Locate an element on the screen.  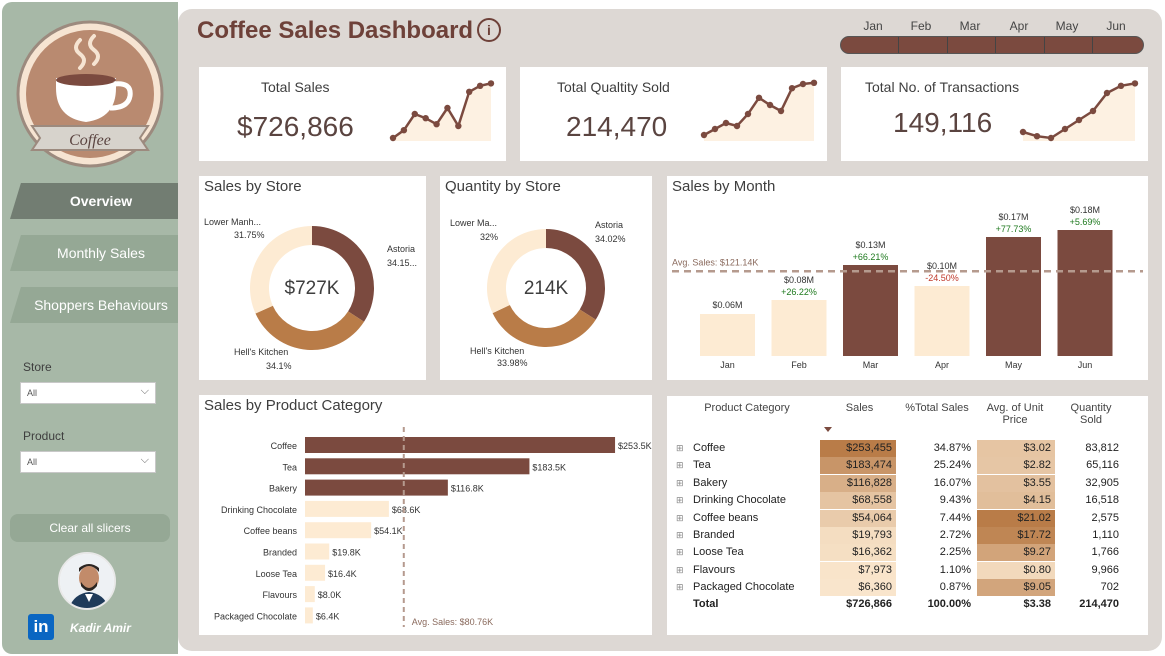
linkedin-icon: in is located at coordinates (41, 627).